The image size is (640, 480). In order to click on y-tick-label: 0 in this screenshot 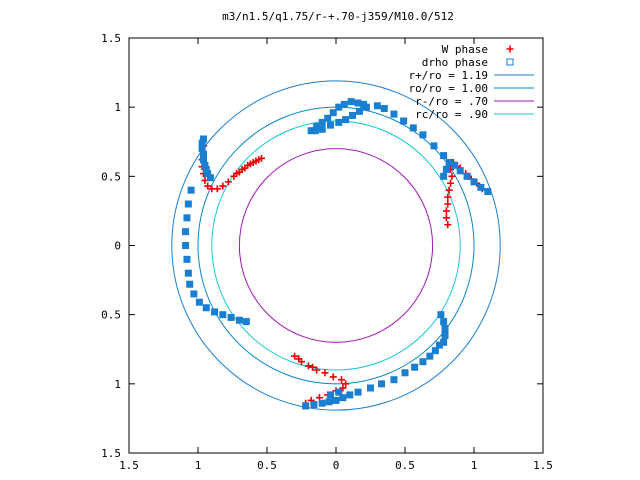, I will do `click(117, 246)`.